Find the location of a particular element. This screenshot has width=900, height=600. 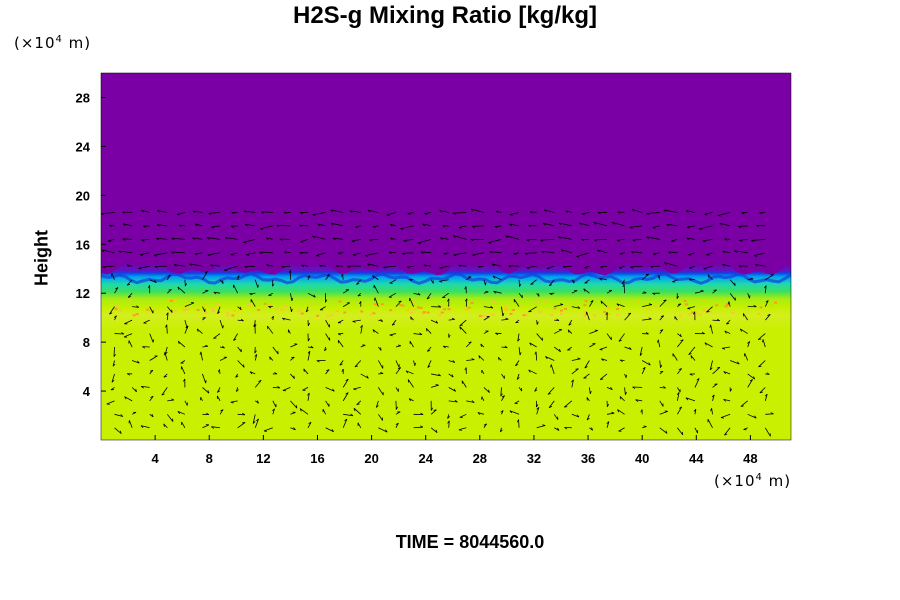

y-tick-label: 24 is located at coordinates (83, 146).